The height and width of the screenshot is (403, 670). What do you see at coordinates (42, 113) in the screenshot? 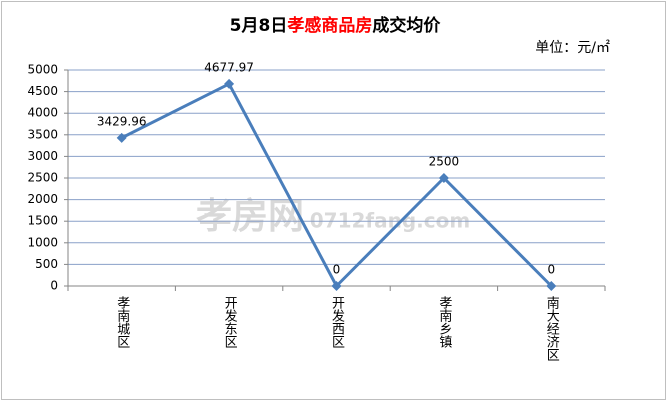
I see `y-tick-label: 4000` at bounding box center [42, 113].